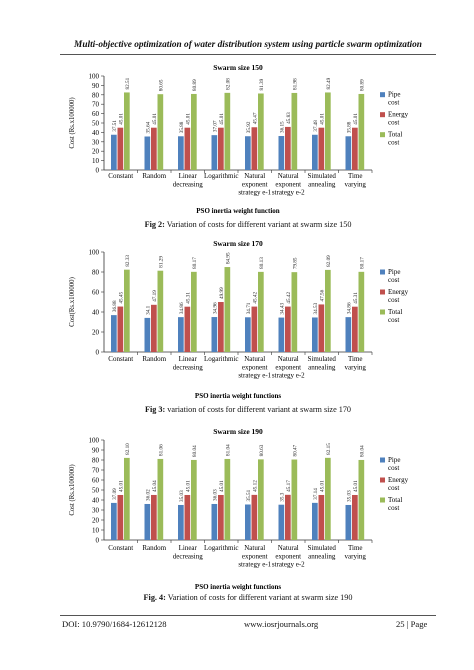  Describe the element at coordinates (96, 313) in the screenshot. I see `y-tick-label: 40` at that location.